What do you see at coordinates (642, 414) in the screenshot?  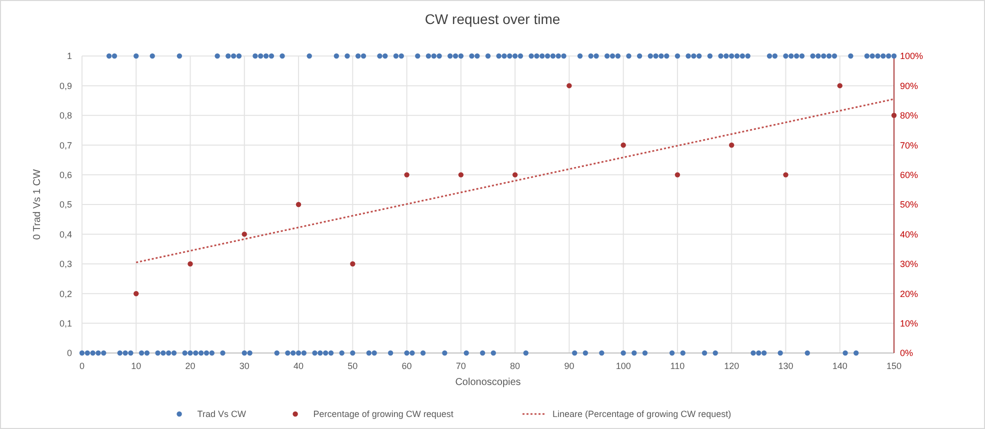 I see `legend-label: Lineare (Percentage of growing CW request)` at bounding box center [642, 414].